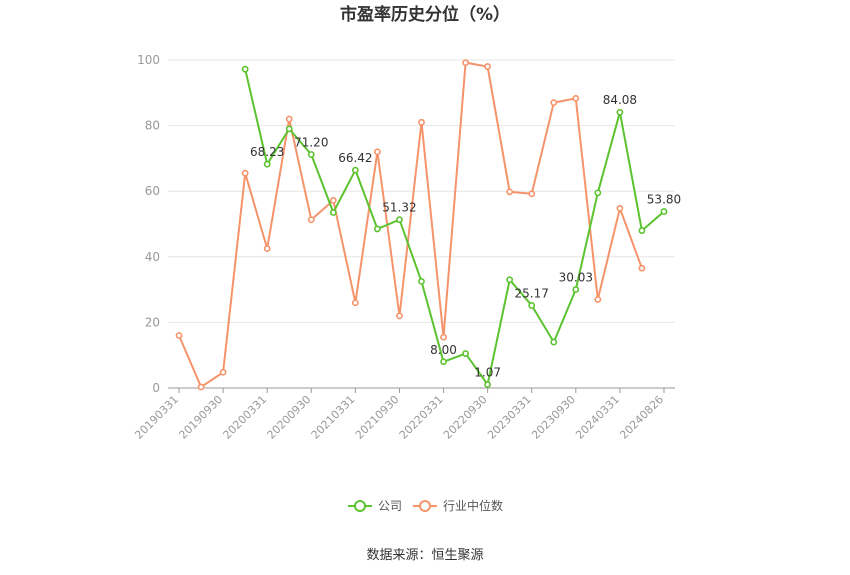 The height and width of the screenshot is (575, 850). What do you see at coordinates (148, 60) in the screenshot?
I see `y-tick-label: 100` at bounding box center [148, 60].